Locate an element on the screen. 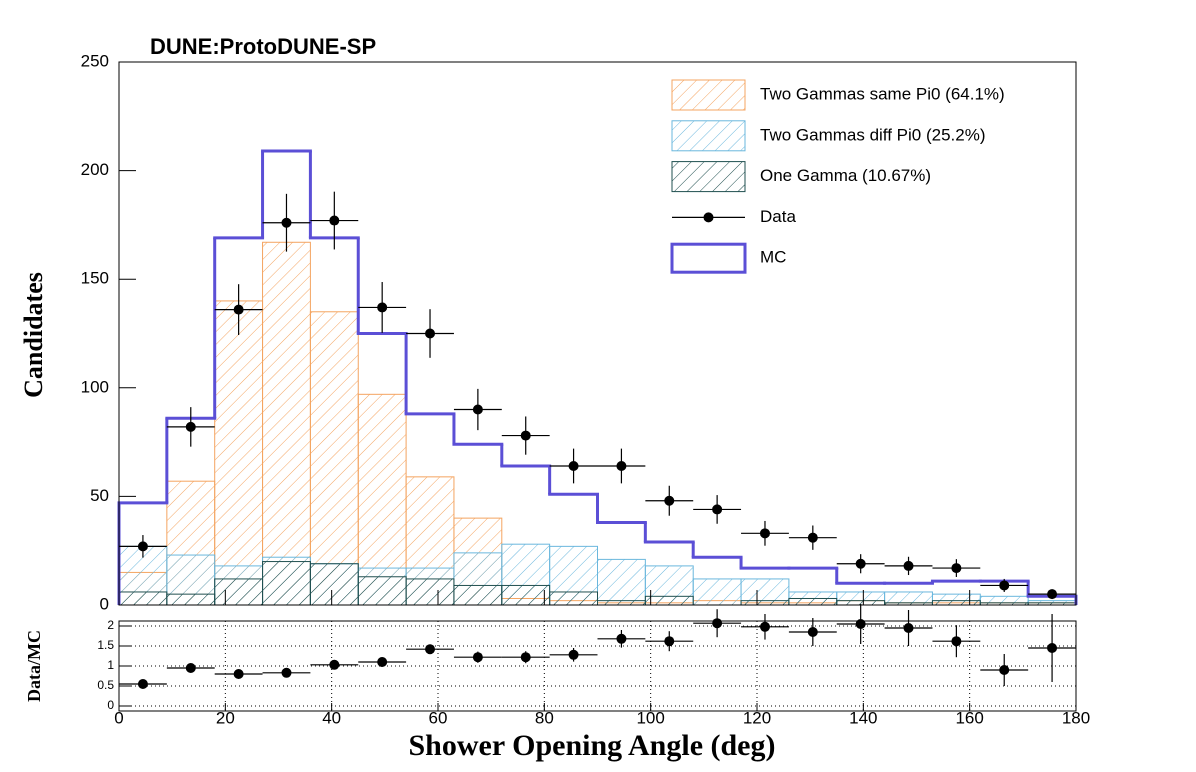 This screenshot has height=772, width=1196. y-tick-label: 100 is located at coordinates (95, 386).